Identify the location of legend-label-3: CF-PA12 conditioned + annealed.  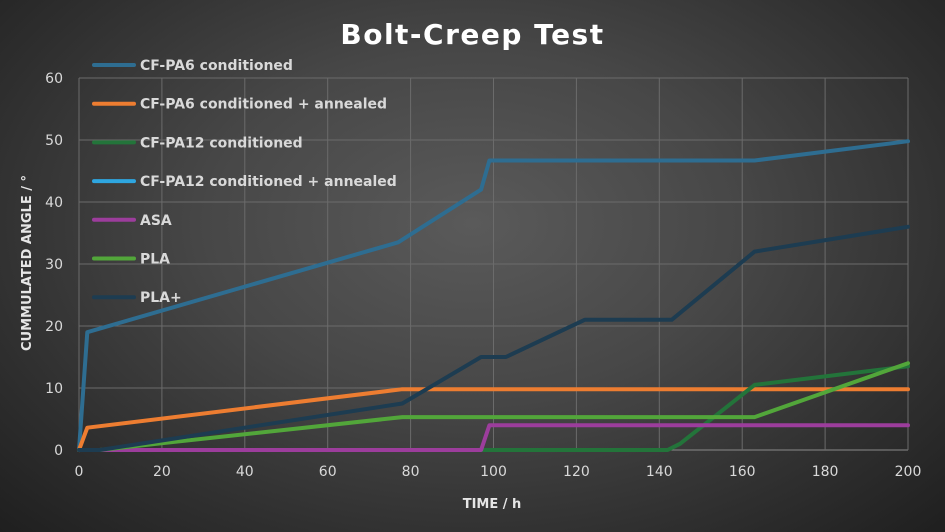
(268, 182).